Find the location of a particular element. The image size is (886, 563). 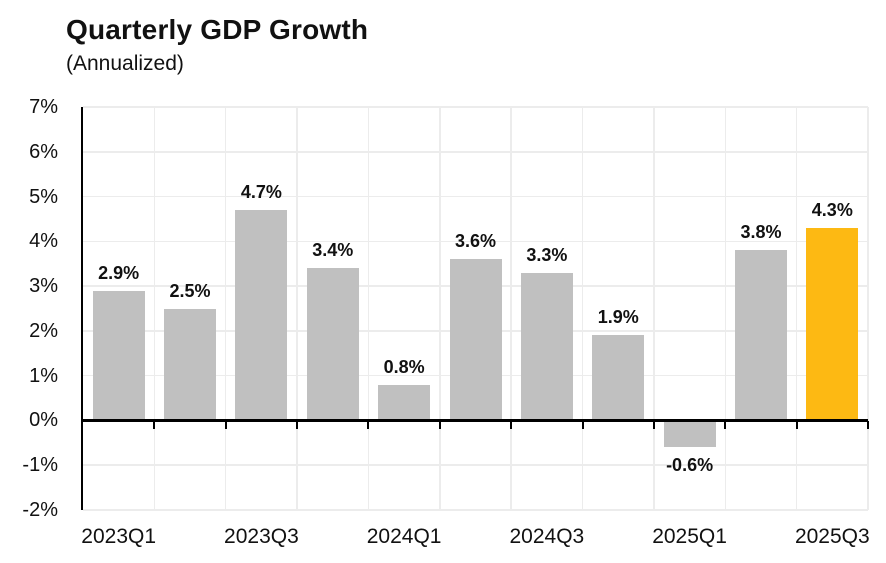

bar-value-label: 3.6% is located at coordinates (475, 241).